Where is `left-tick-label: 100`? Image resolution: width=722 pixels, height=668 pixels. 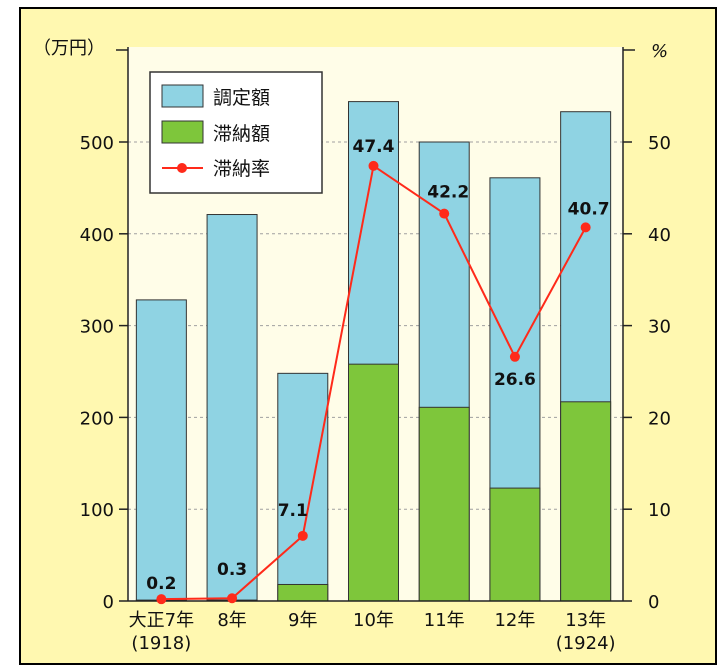 left-tick-label: 100 is located at coordinates (97, 510).